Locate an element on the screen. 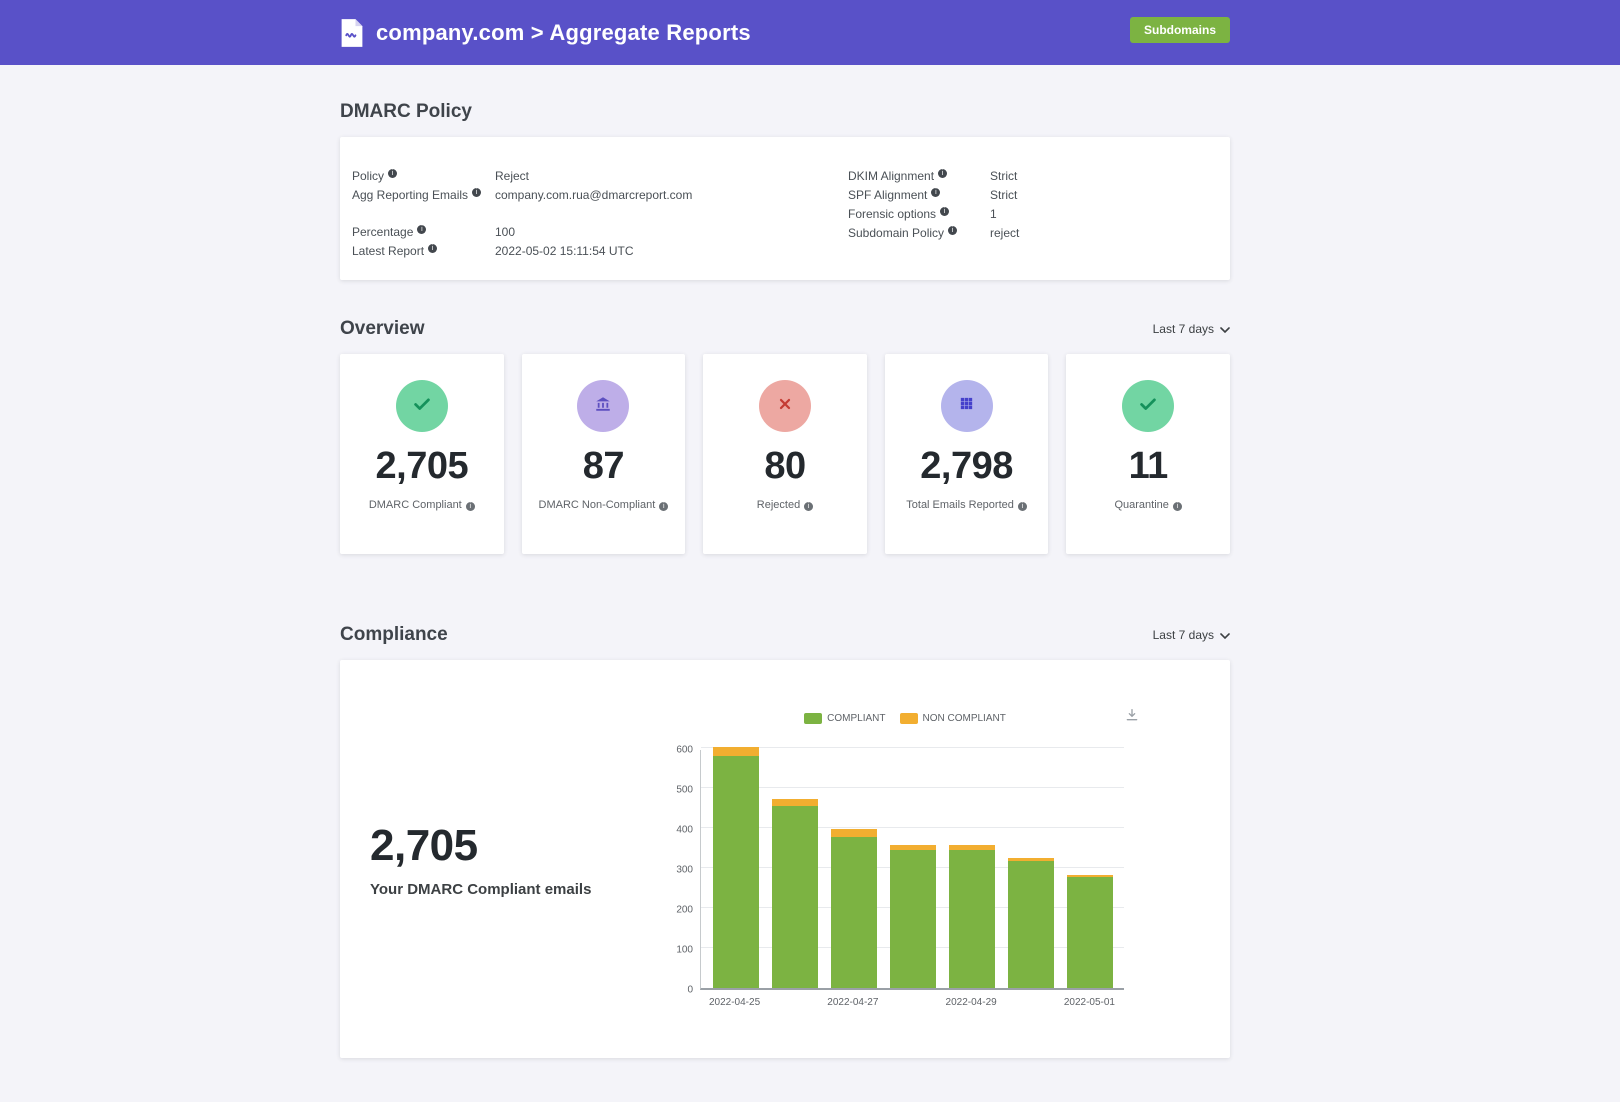 The image size is (1620, 1102). x-icon is located at coordinates (785, 406).